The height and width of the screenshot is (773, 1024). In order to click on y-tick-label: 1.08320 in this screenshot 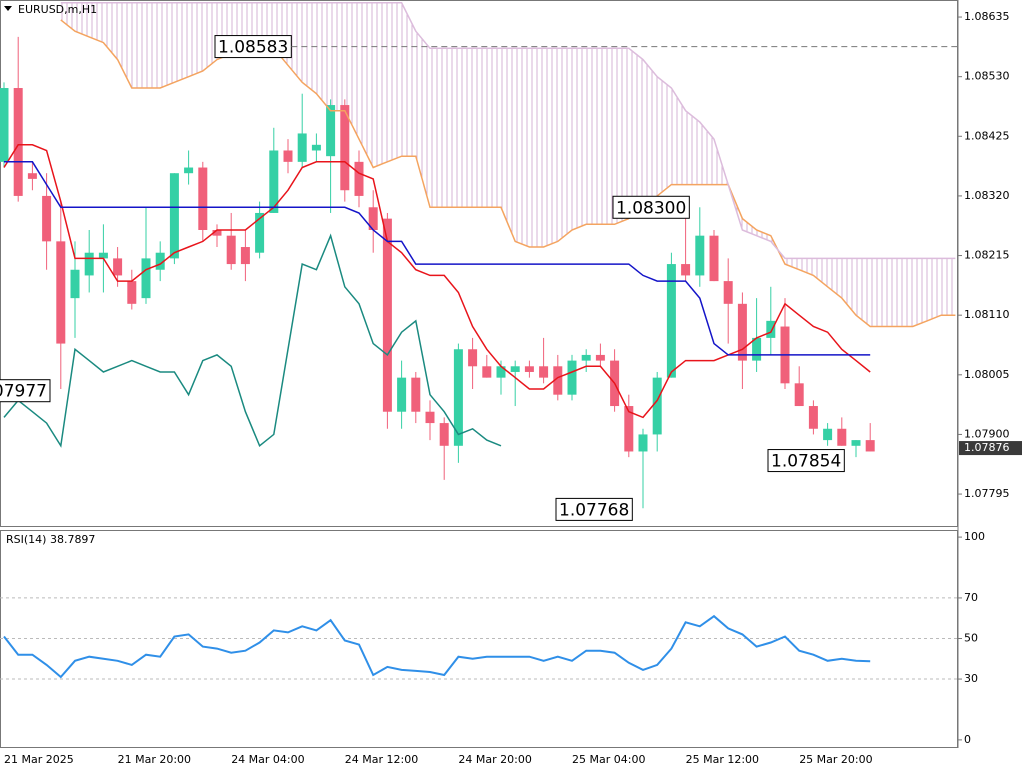, I will do `click(987, 195)`.